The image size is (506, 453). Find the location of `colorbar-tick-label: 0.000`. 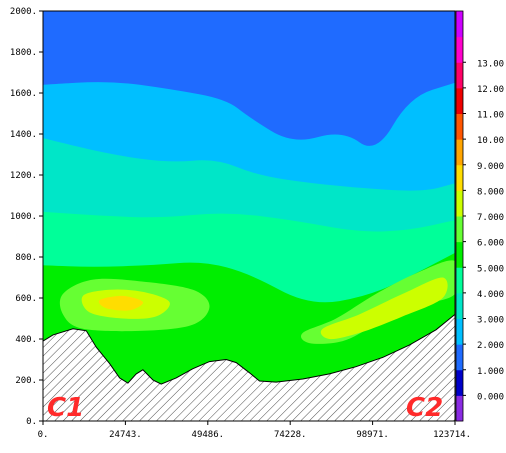

colorbar-tick-label: 0.000 is located at coordinates (490, 397).